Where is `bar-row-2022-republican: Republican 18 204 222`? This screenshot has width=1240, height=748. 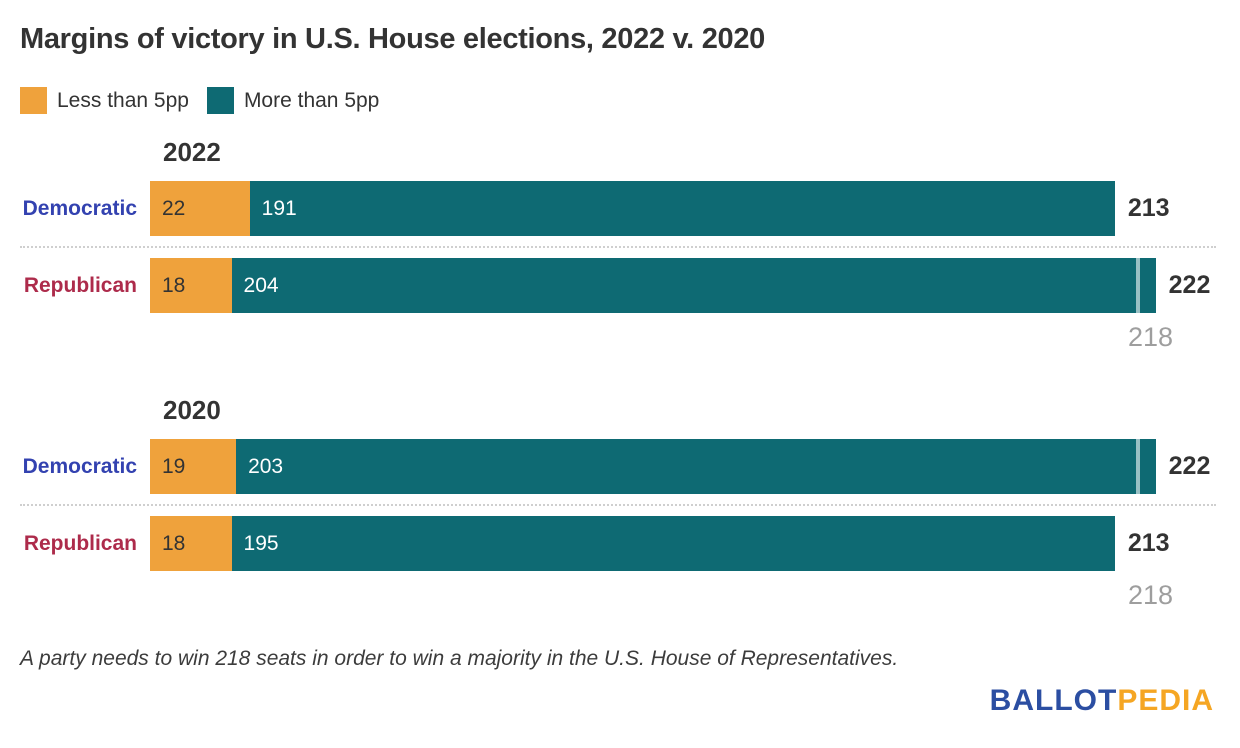
bar-row-2022-republican: Republican 18 204 222 is located at coordinates (620, 285).